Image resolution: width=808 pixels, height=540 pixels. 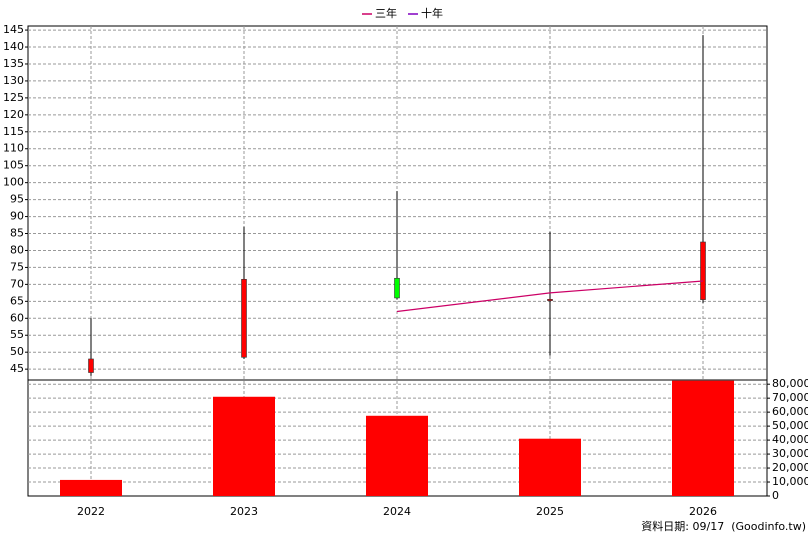 What do you see at coordinates (790, 453) in the screenshot?
I see `y2-tick-label: 30,000` at bounding box center [790, 453].